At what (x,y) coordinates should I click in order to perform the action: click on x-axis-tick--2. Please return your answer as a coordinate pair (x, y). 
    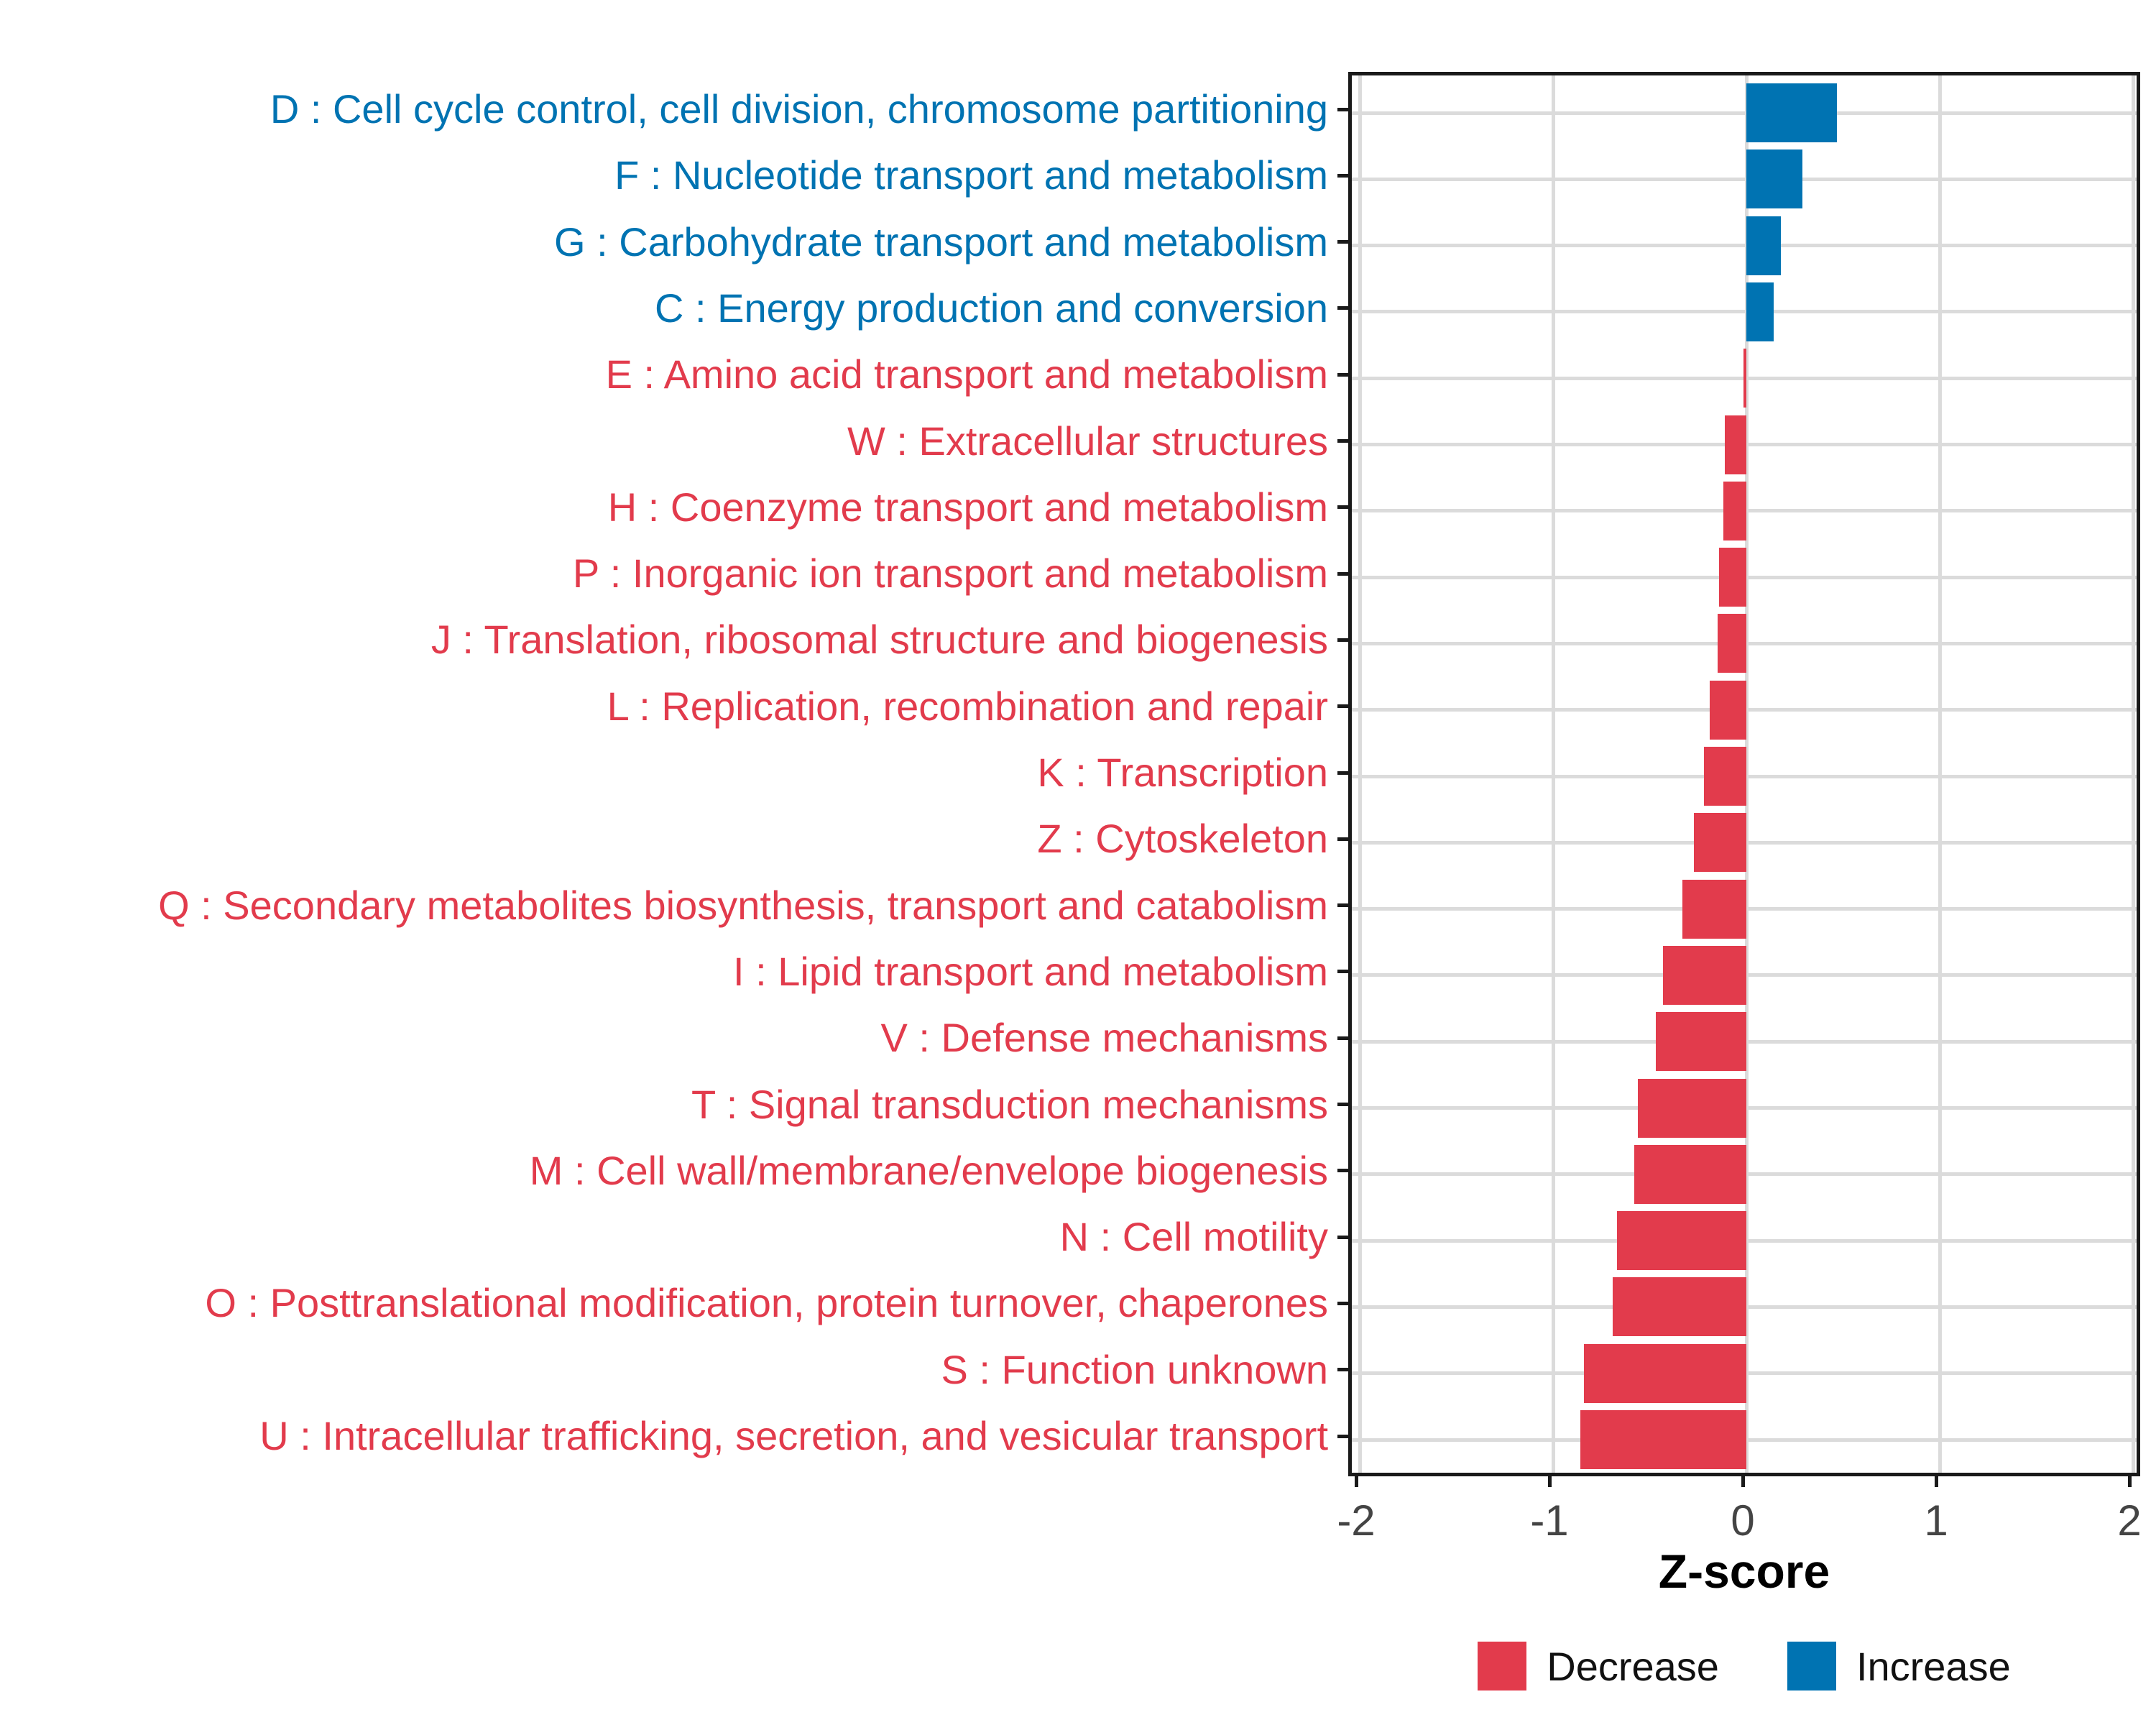
    Looking at the image, I should click on (1356, 1481).